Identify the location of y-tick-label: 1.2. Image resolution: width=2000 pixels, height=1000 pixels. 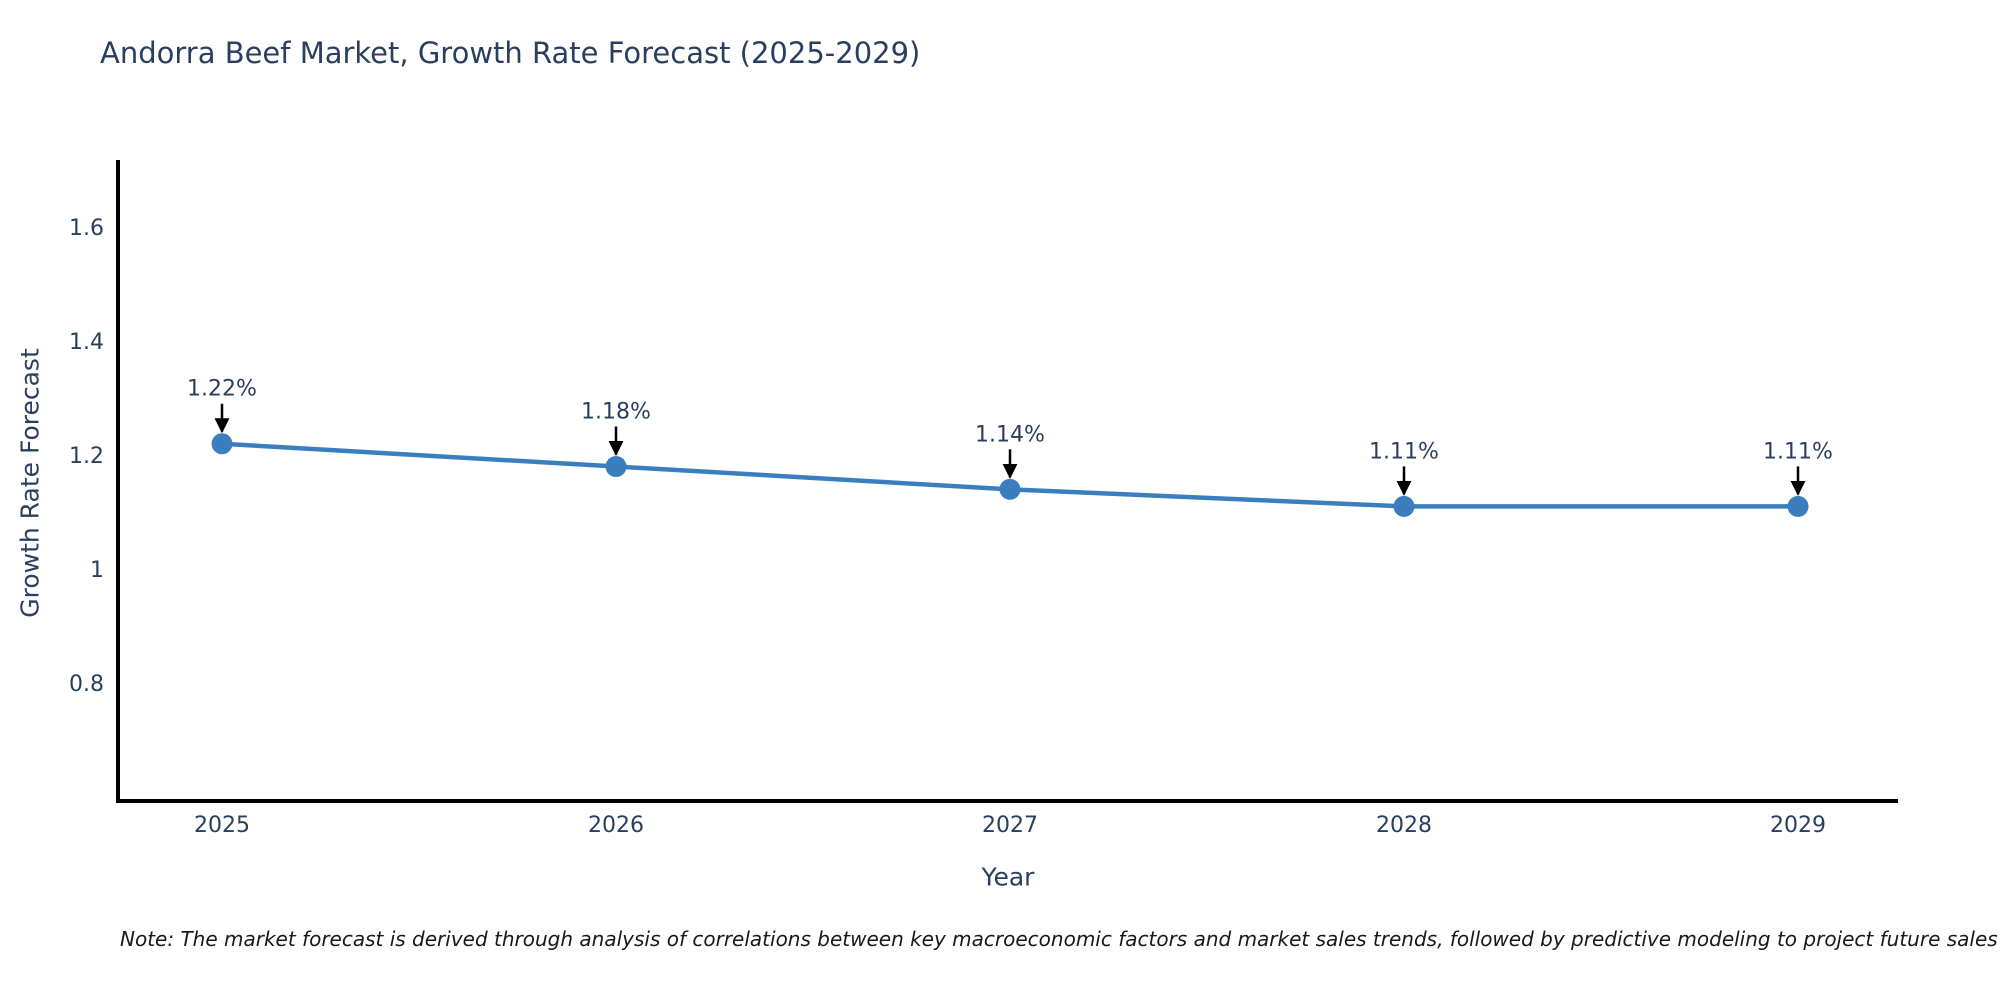
(86, 456).